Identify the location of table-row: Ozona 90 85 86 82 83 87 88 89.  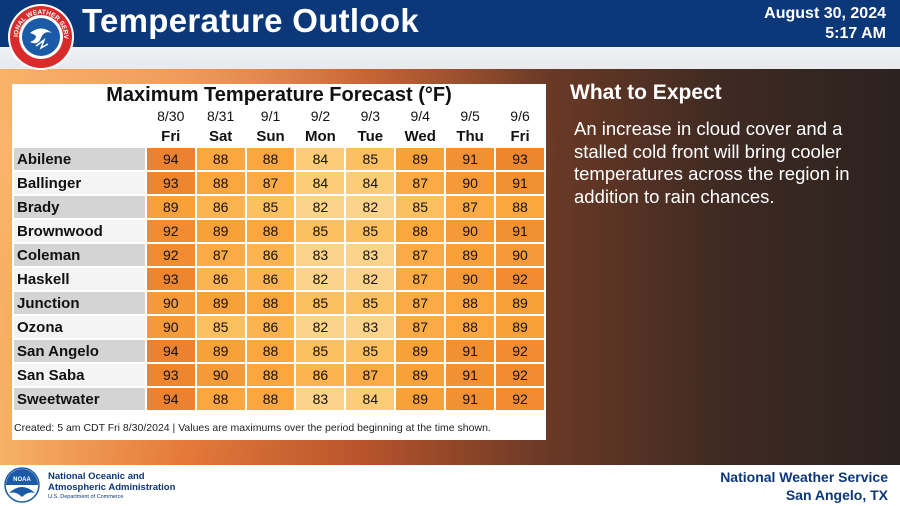
(279, 327).